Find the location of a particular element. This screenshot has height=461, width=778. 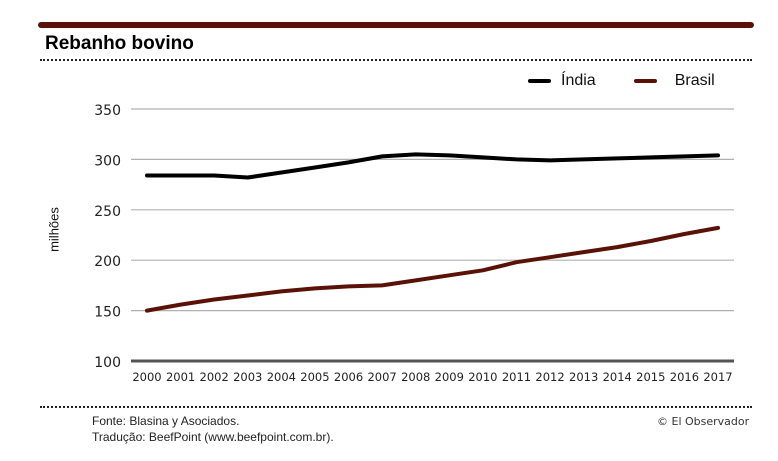

x-tick-label: 2006 is located at coordinates (348, 377).